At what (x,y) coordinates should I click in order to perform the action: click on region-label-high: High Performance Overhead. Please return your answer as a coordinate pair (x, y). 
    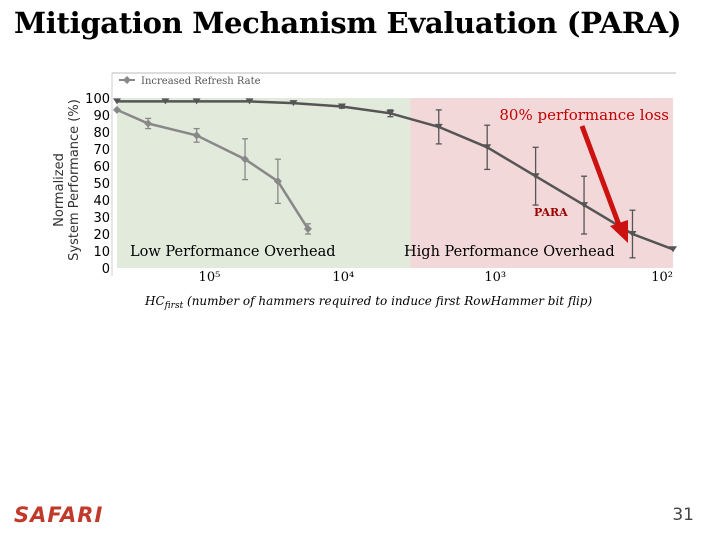
    Looking at the image, I should click on (509, 252).